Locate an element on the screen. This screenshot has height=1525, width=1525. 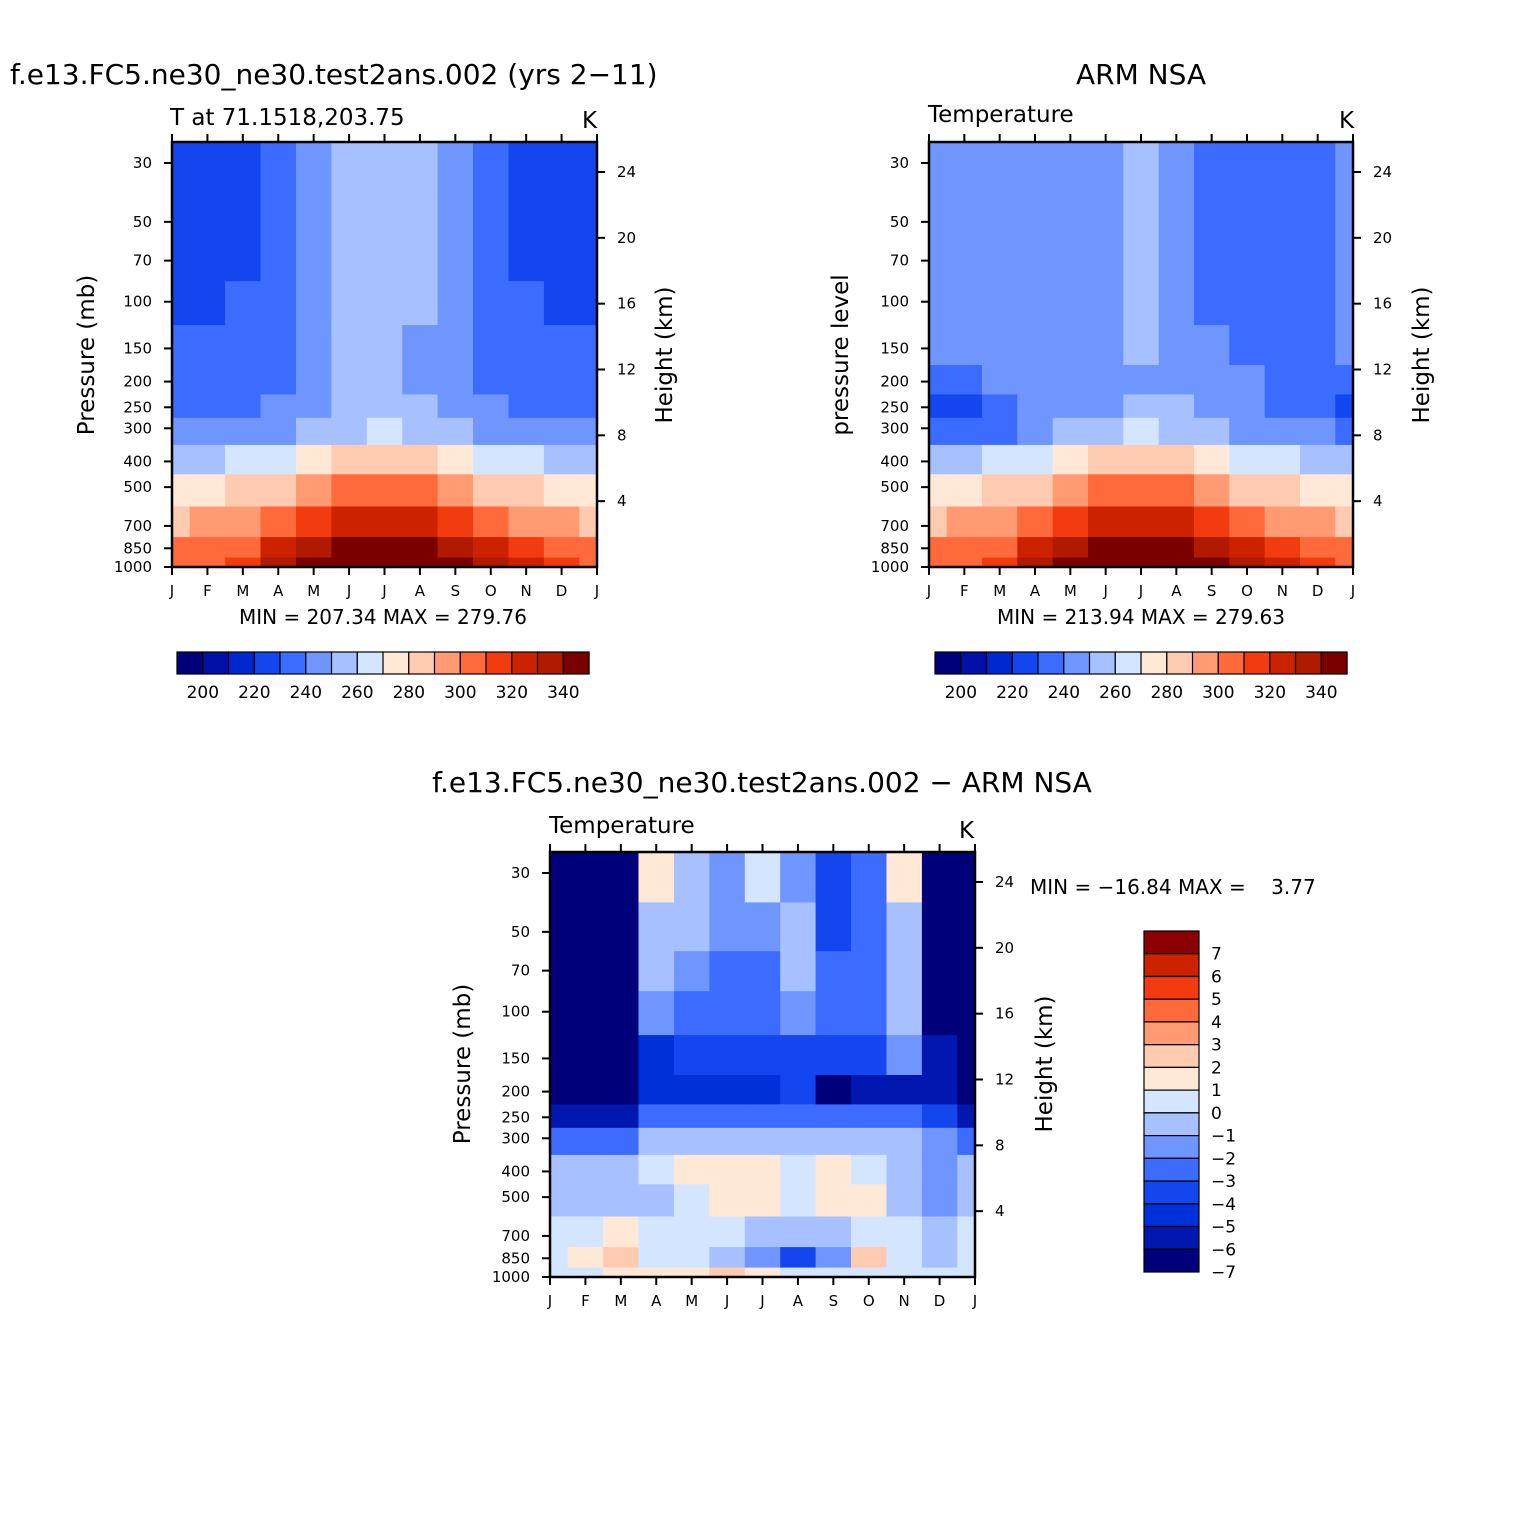
x-tick-label: S is located at coordinates (834, 1301).